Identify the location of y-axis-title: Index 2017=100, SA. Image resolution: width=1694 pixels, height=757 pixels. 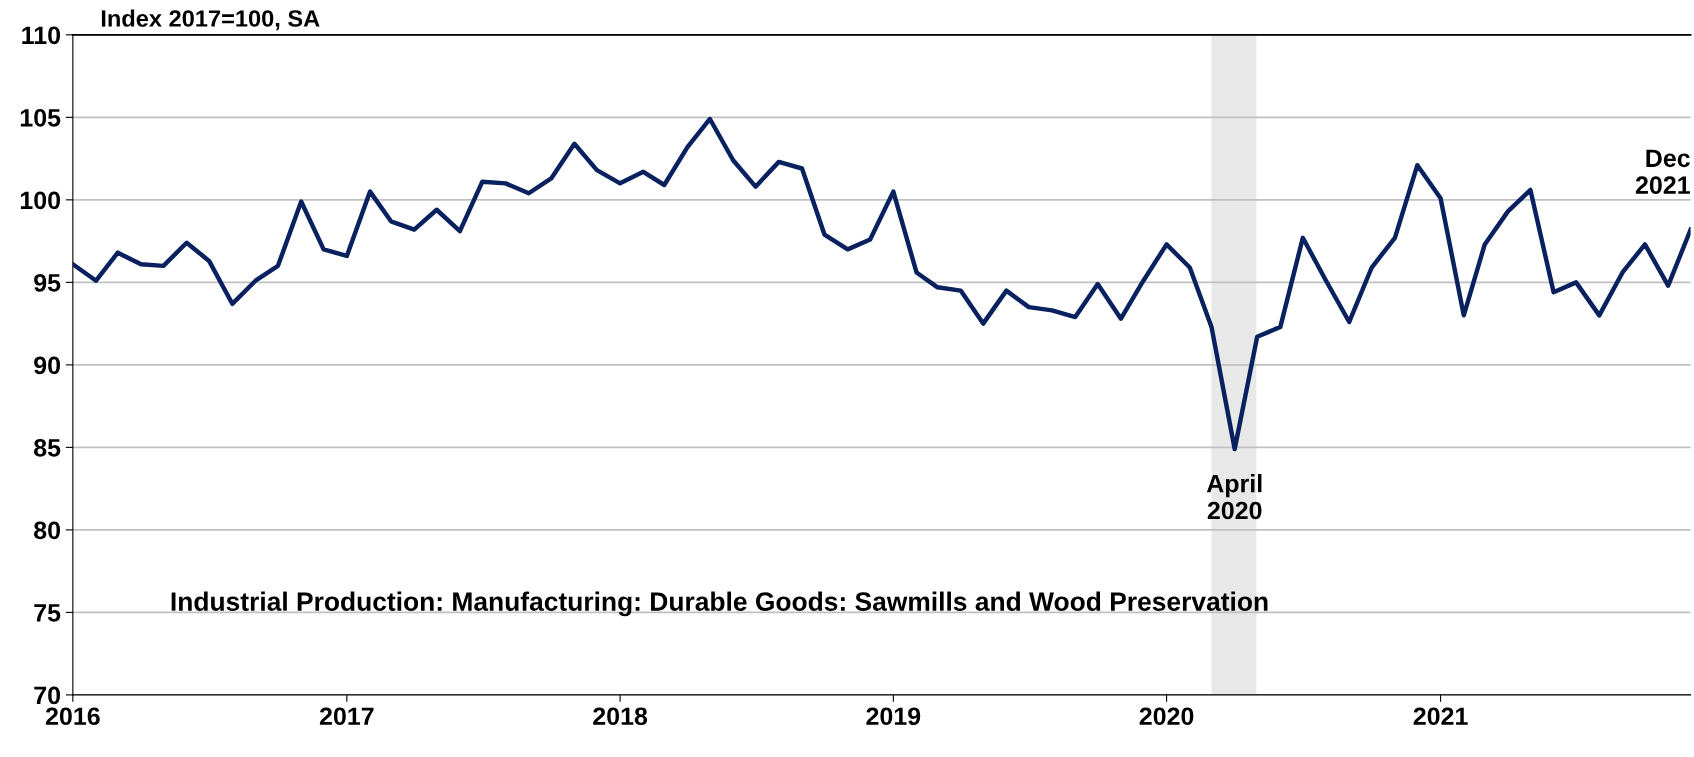
(210, 20).